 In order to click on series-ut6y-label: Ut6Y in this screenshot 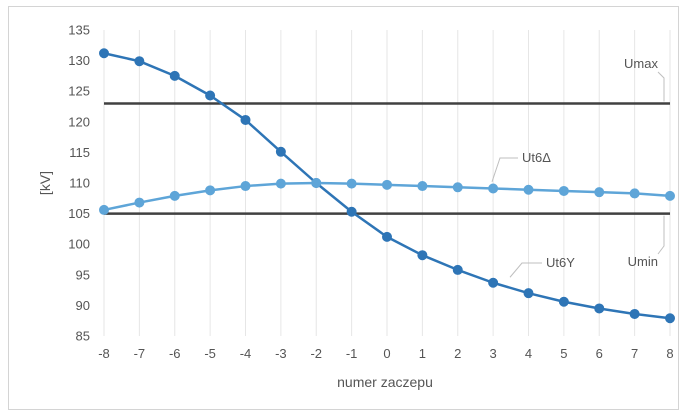, I will do `click(560, 262)`.